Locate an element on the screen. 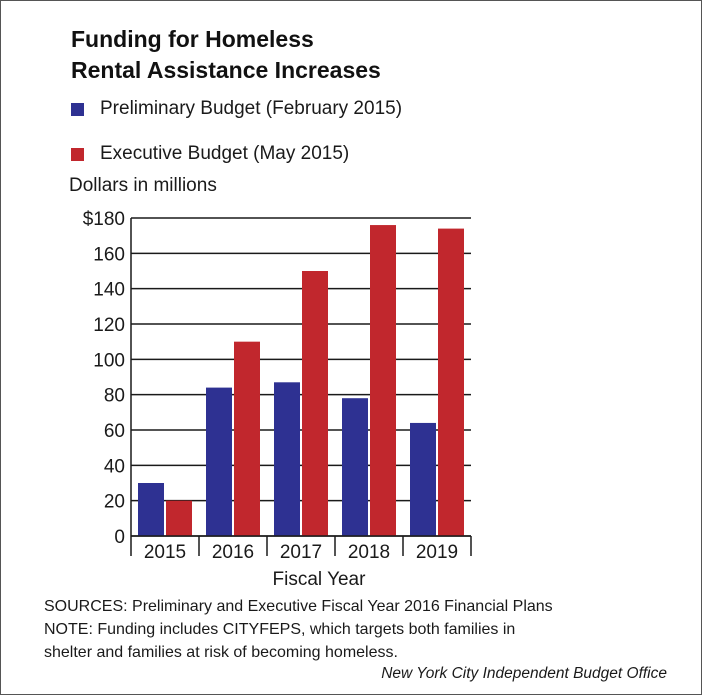 The image size is (702, 695). bar-preliminary-2015 is located at coordinates (151, 509).